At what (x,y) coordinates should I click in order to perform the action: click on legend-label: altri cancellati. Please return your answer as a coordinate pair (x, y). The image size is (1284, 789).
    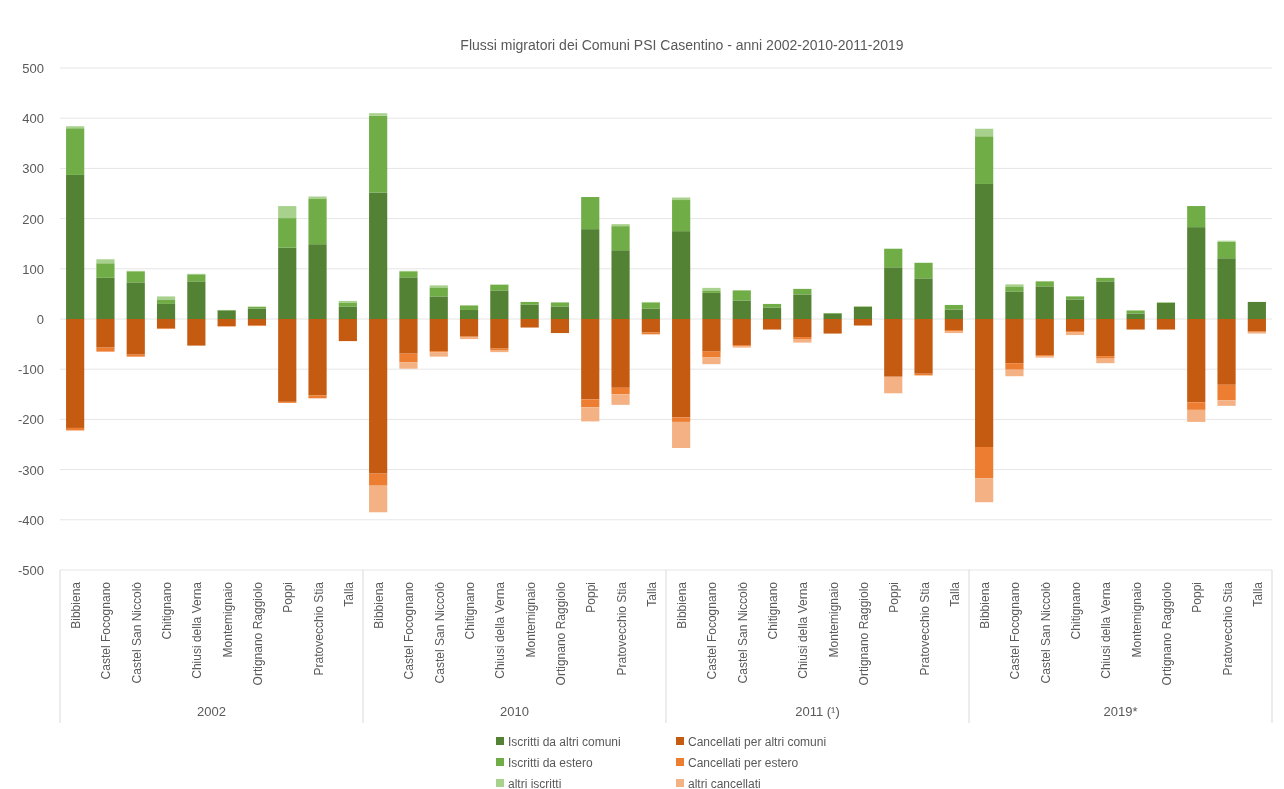
    Looking at the image, I should click on (724, 783).